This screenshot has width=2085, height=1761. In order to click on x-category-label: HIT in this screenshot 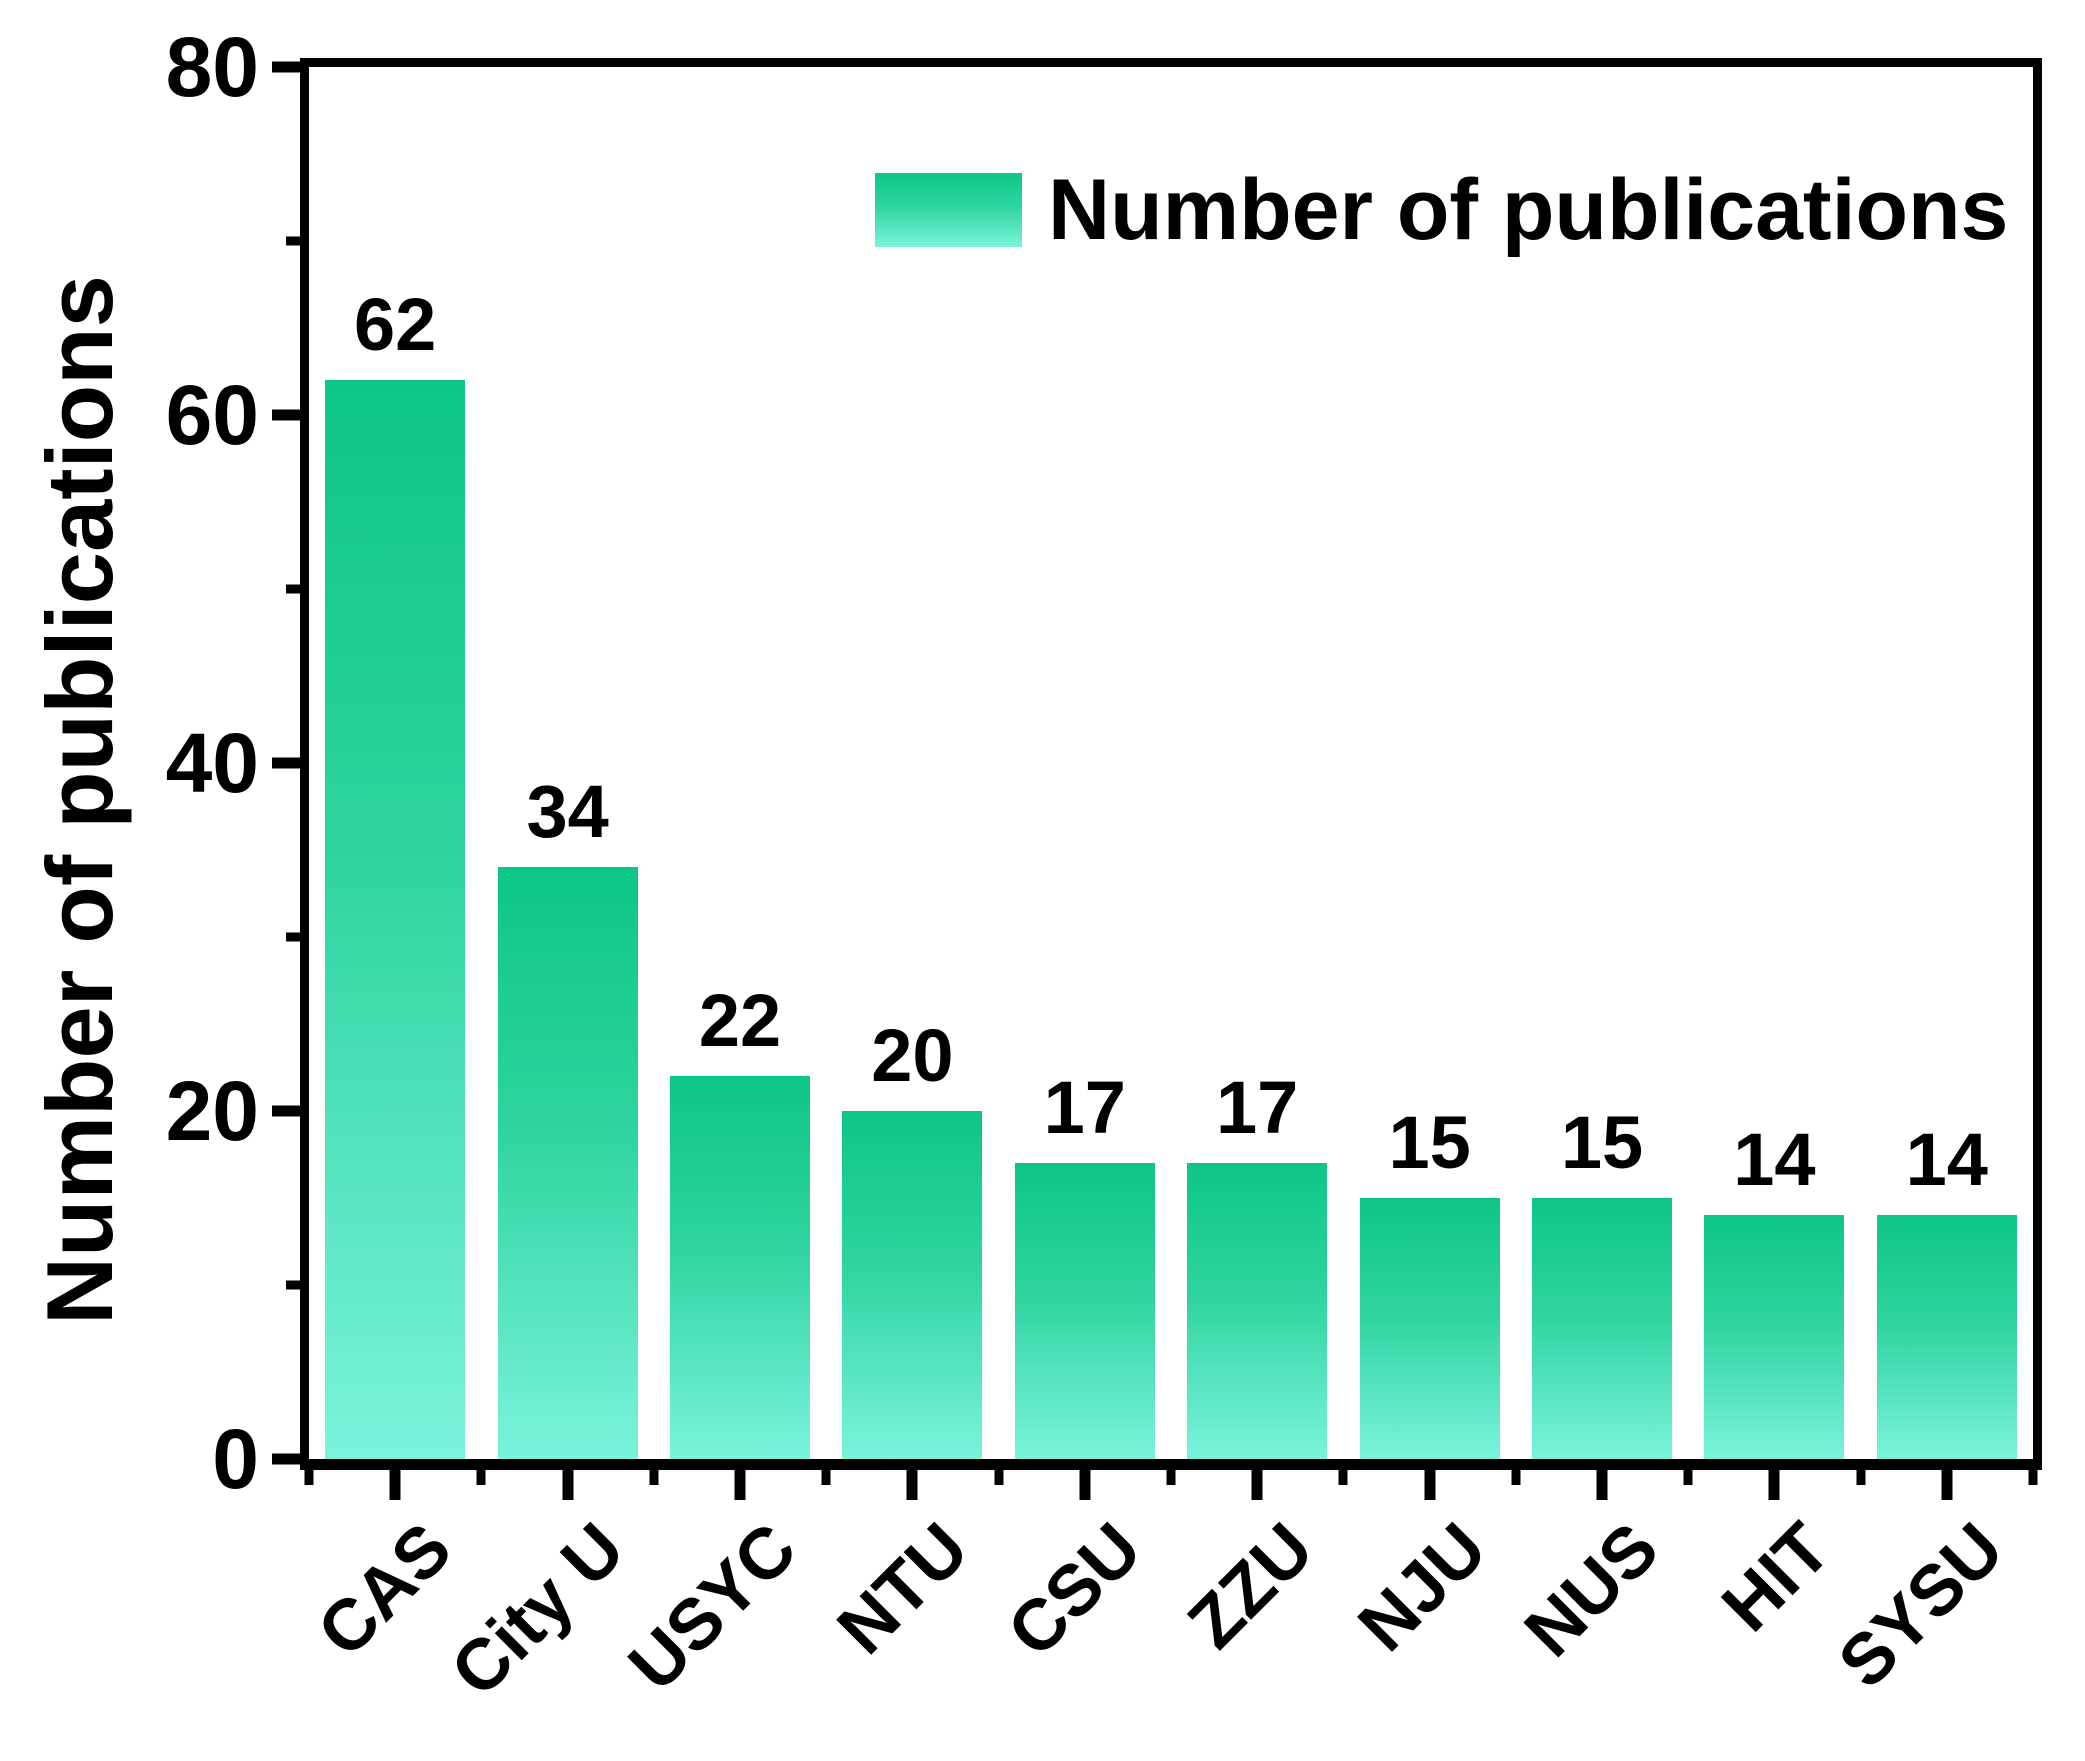, I will do `click(1777, 1577)`.